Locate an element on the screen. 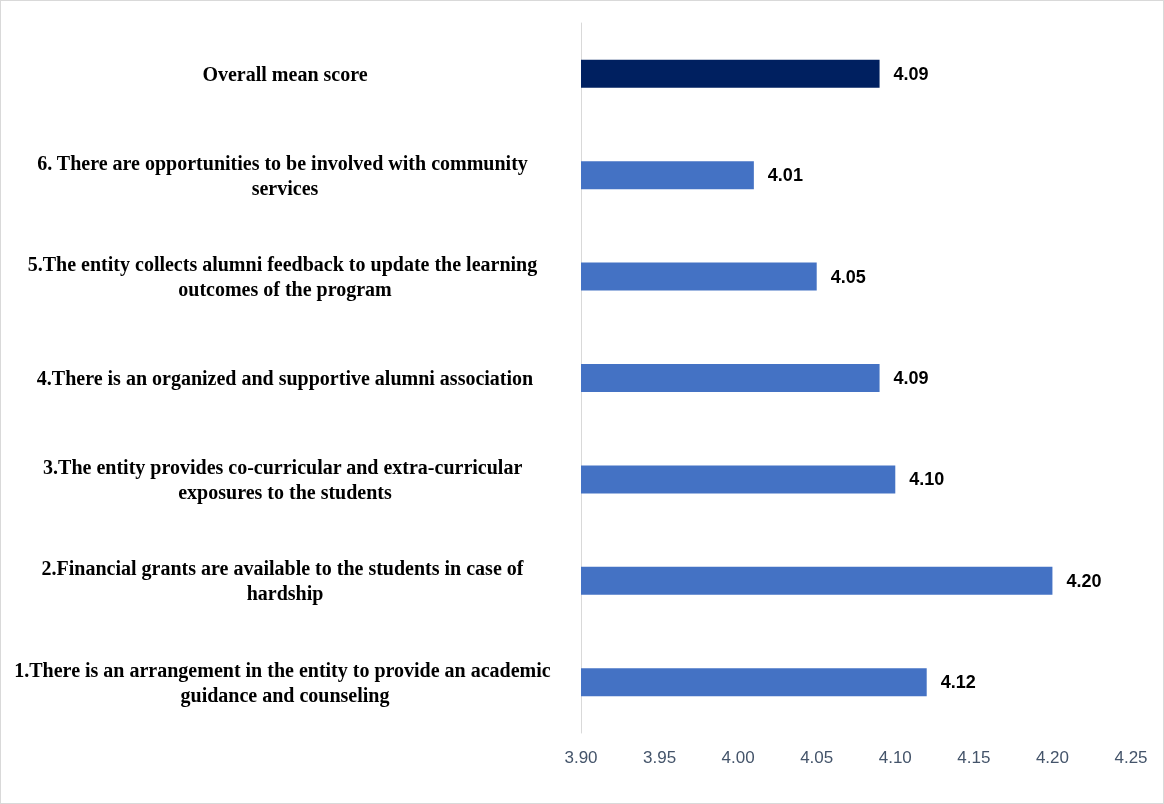 Image resolution: width=1164 pixels, height=804 pixels. data-label: 4.12 is located at coordinates (958, 682).